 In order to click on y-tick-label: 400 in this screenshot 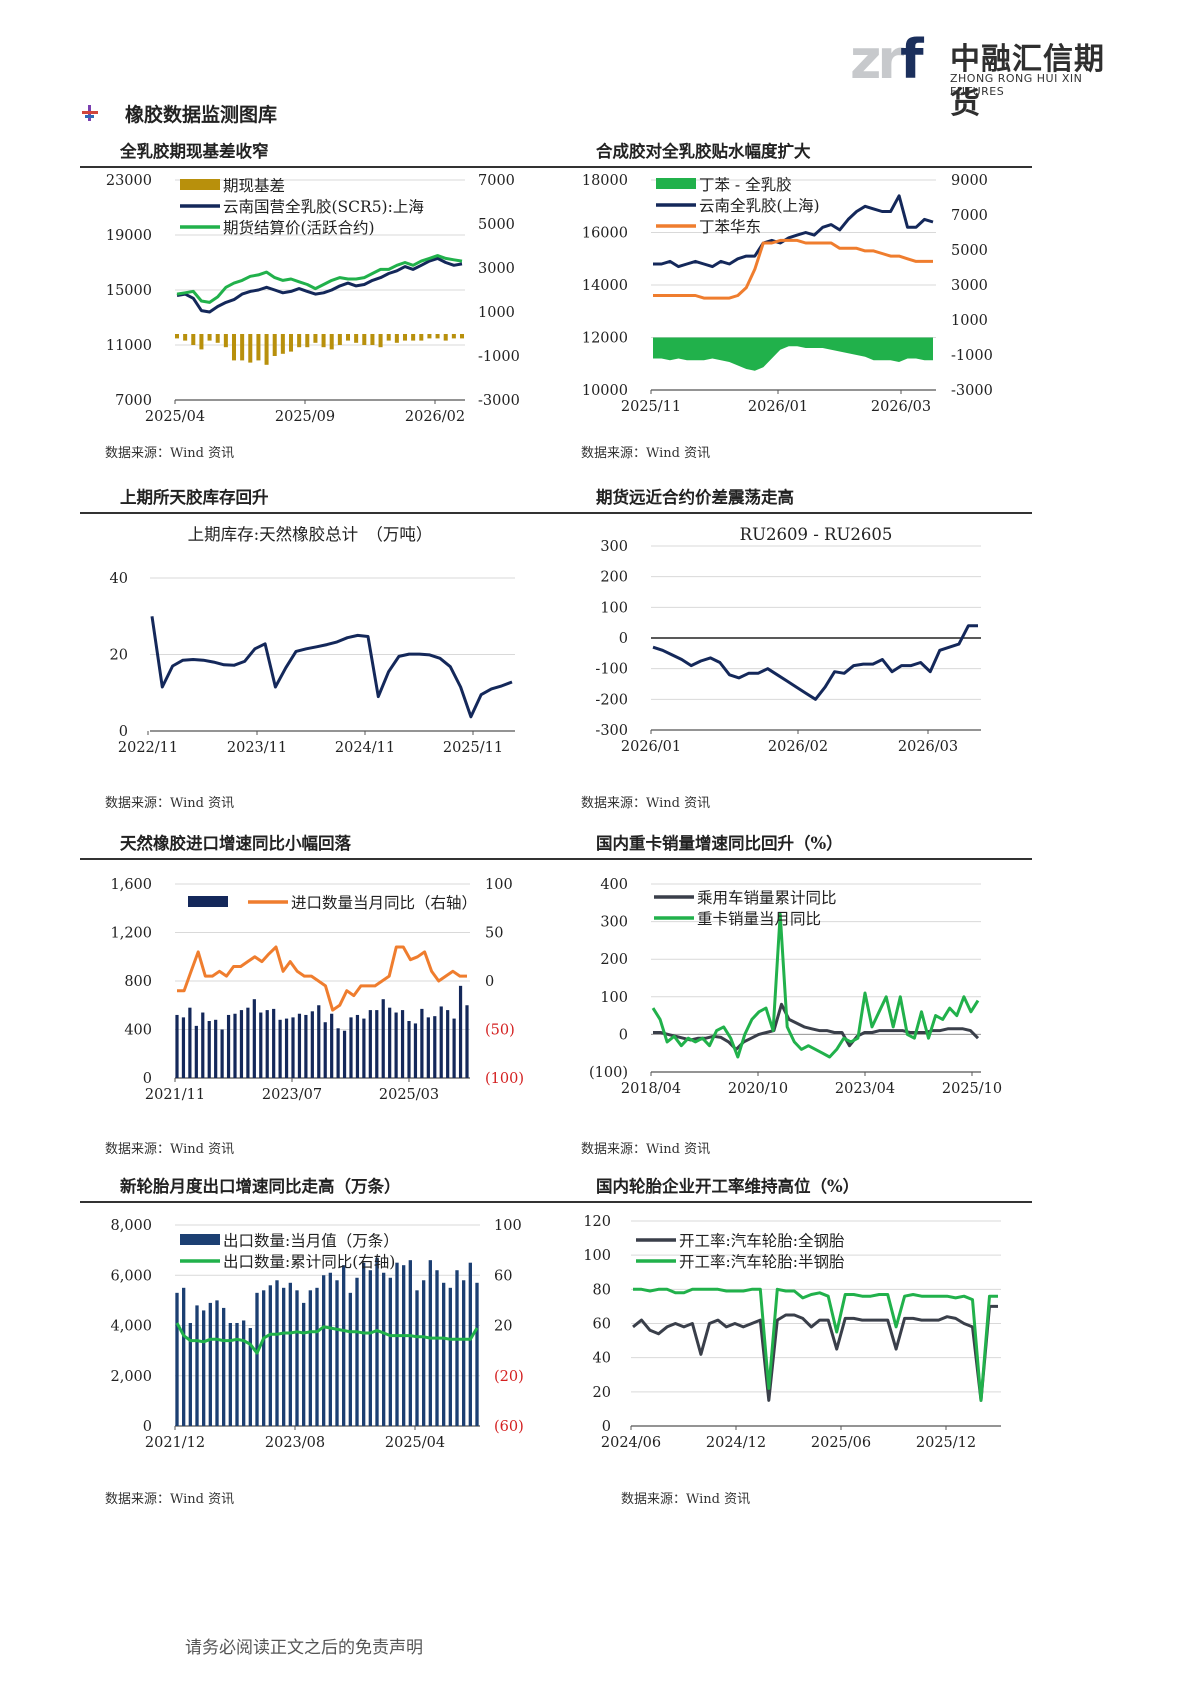, I will do `click(138, 1031)`.